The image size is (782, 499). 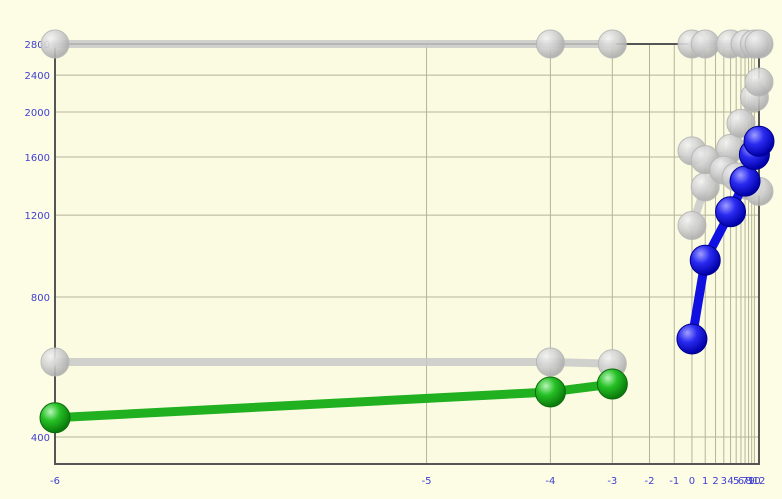 What do you see at coordinates (550, 481) in the screenshot?
I see `x-tick-label: -4` at bounding box center [550, 481].